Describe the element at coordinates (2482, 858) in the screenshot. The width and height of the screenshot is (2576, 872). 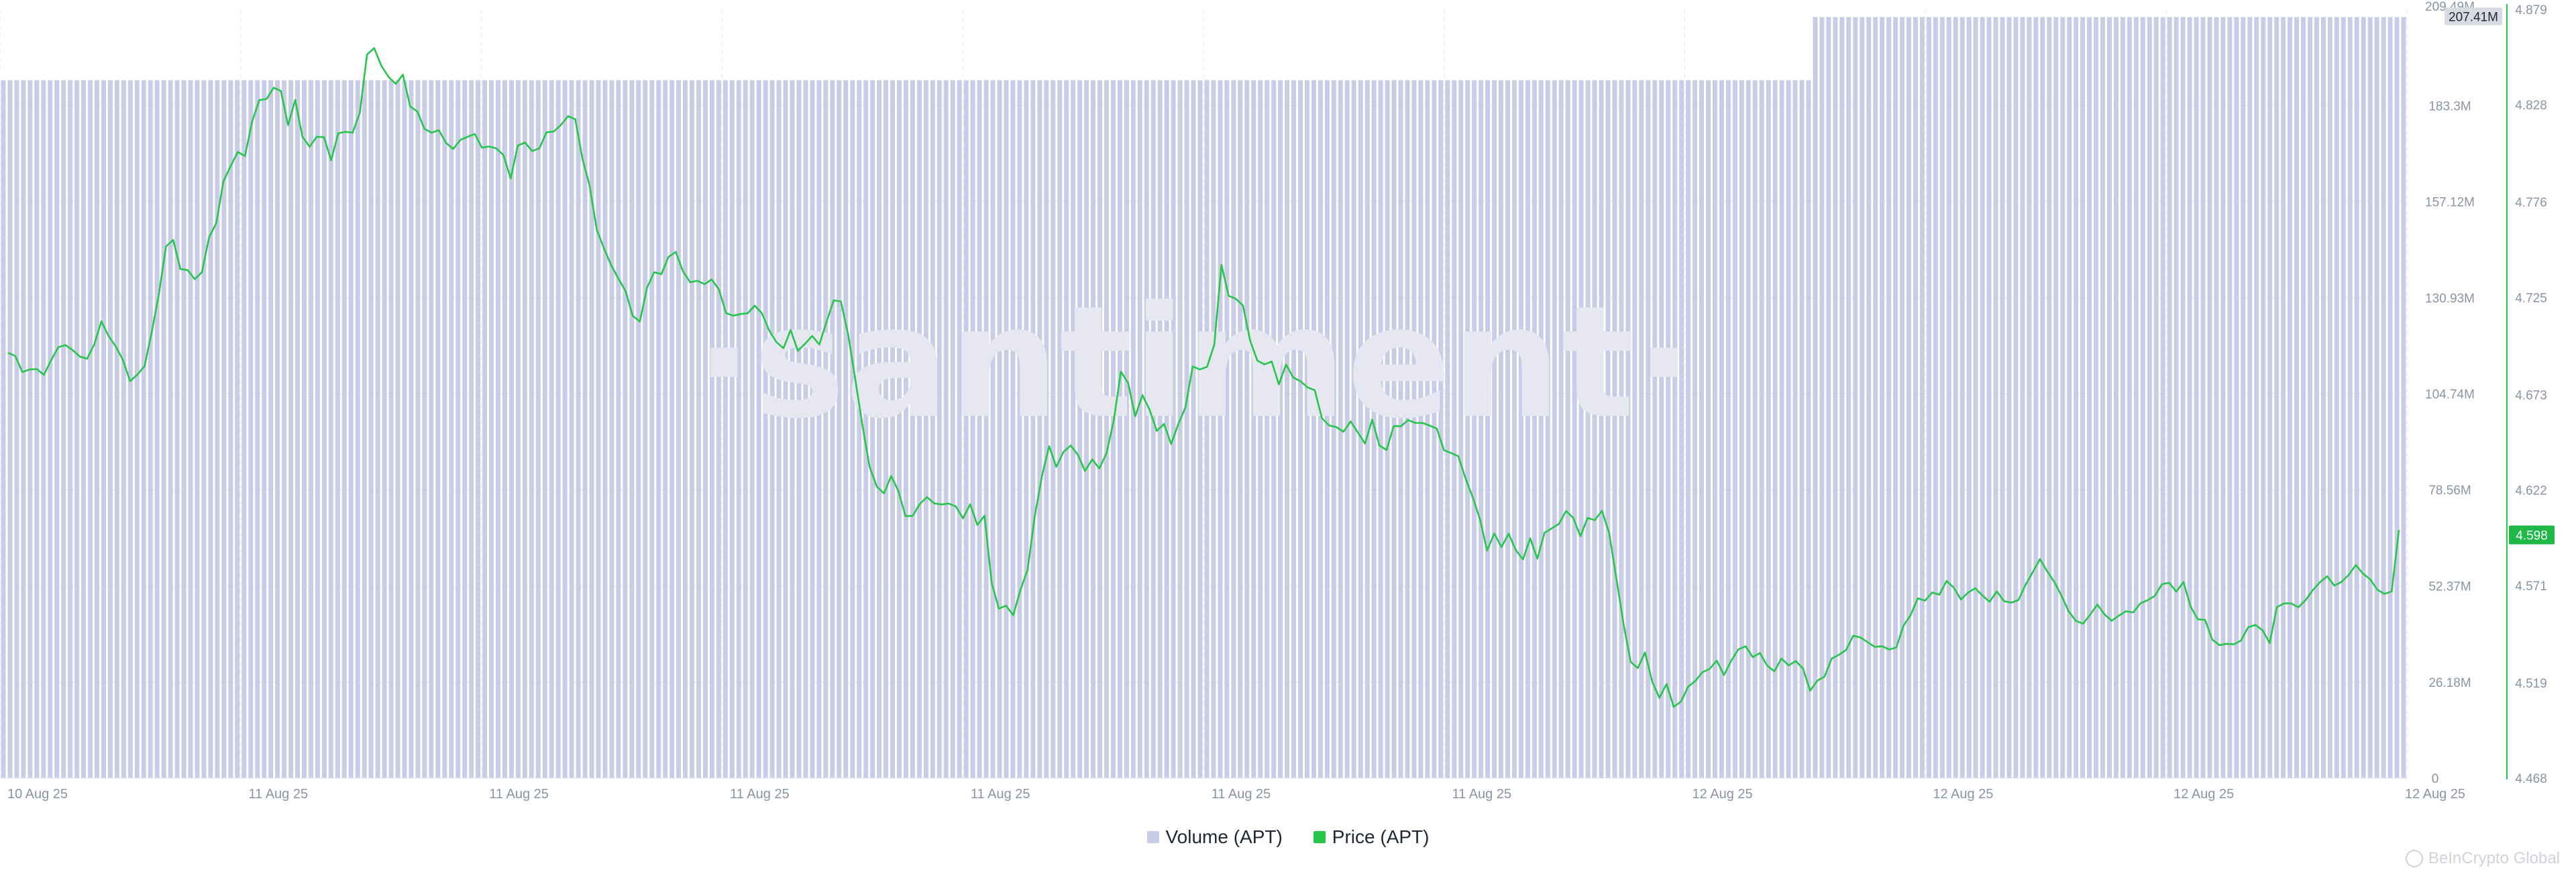
I see `credit: BeInCrypto Global` at that location.